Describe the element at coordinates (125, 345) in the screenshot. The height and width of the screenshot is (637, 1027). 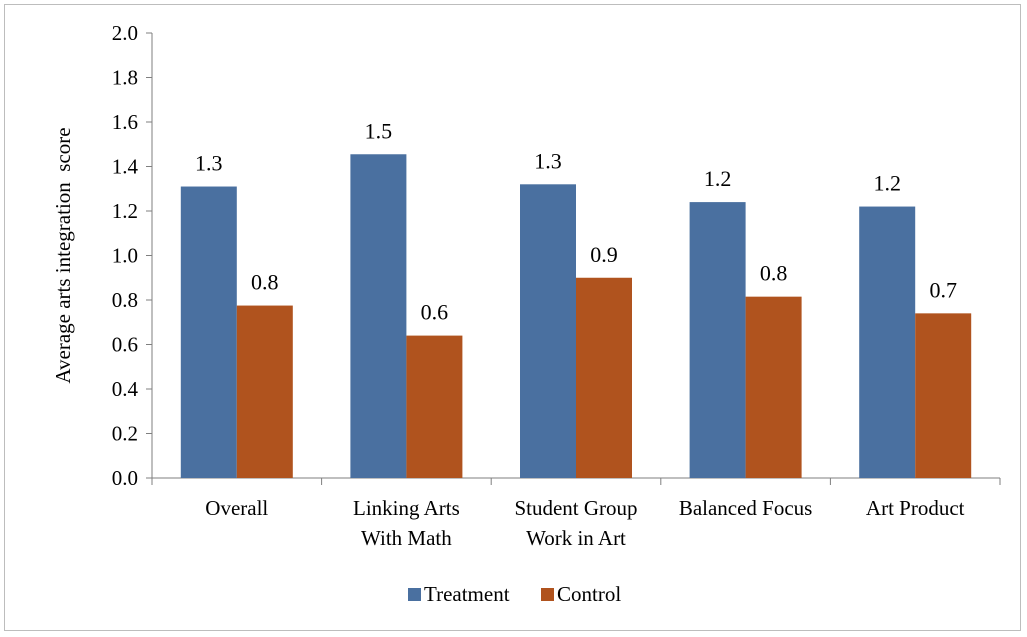
I see `y-tick-label: 0.6` at that location.